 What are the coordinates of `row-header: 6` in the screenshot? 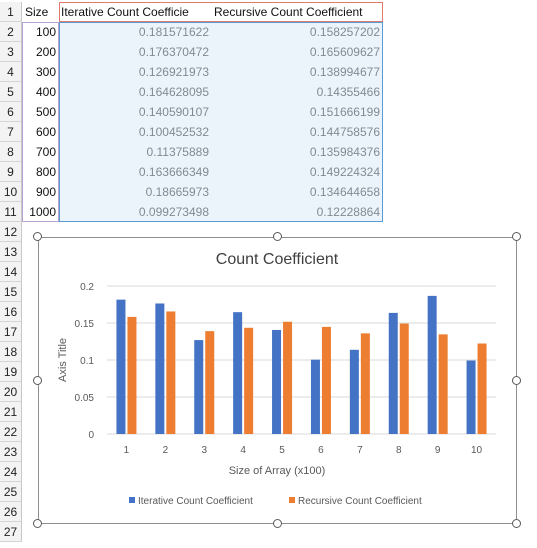 It's located at (11, 112).